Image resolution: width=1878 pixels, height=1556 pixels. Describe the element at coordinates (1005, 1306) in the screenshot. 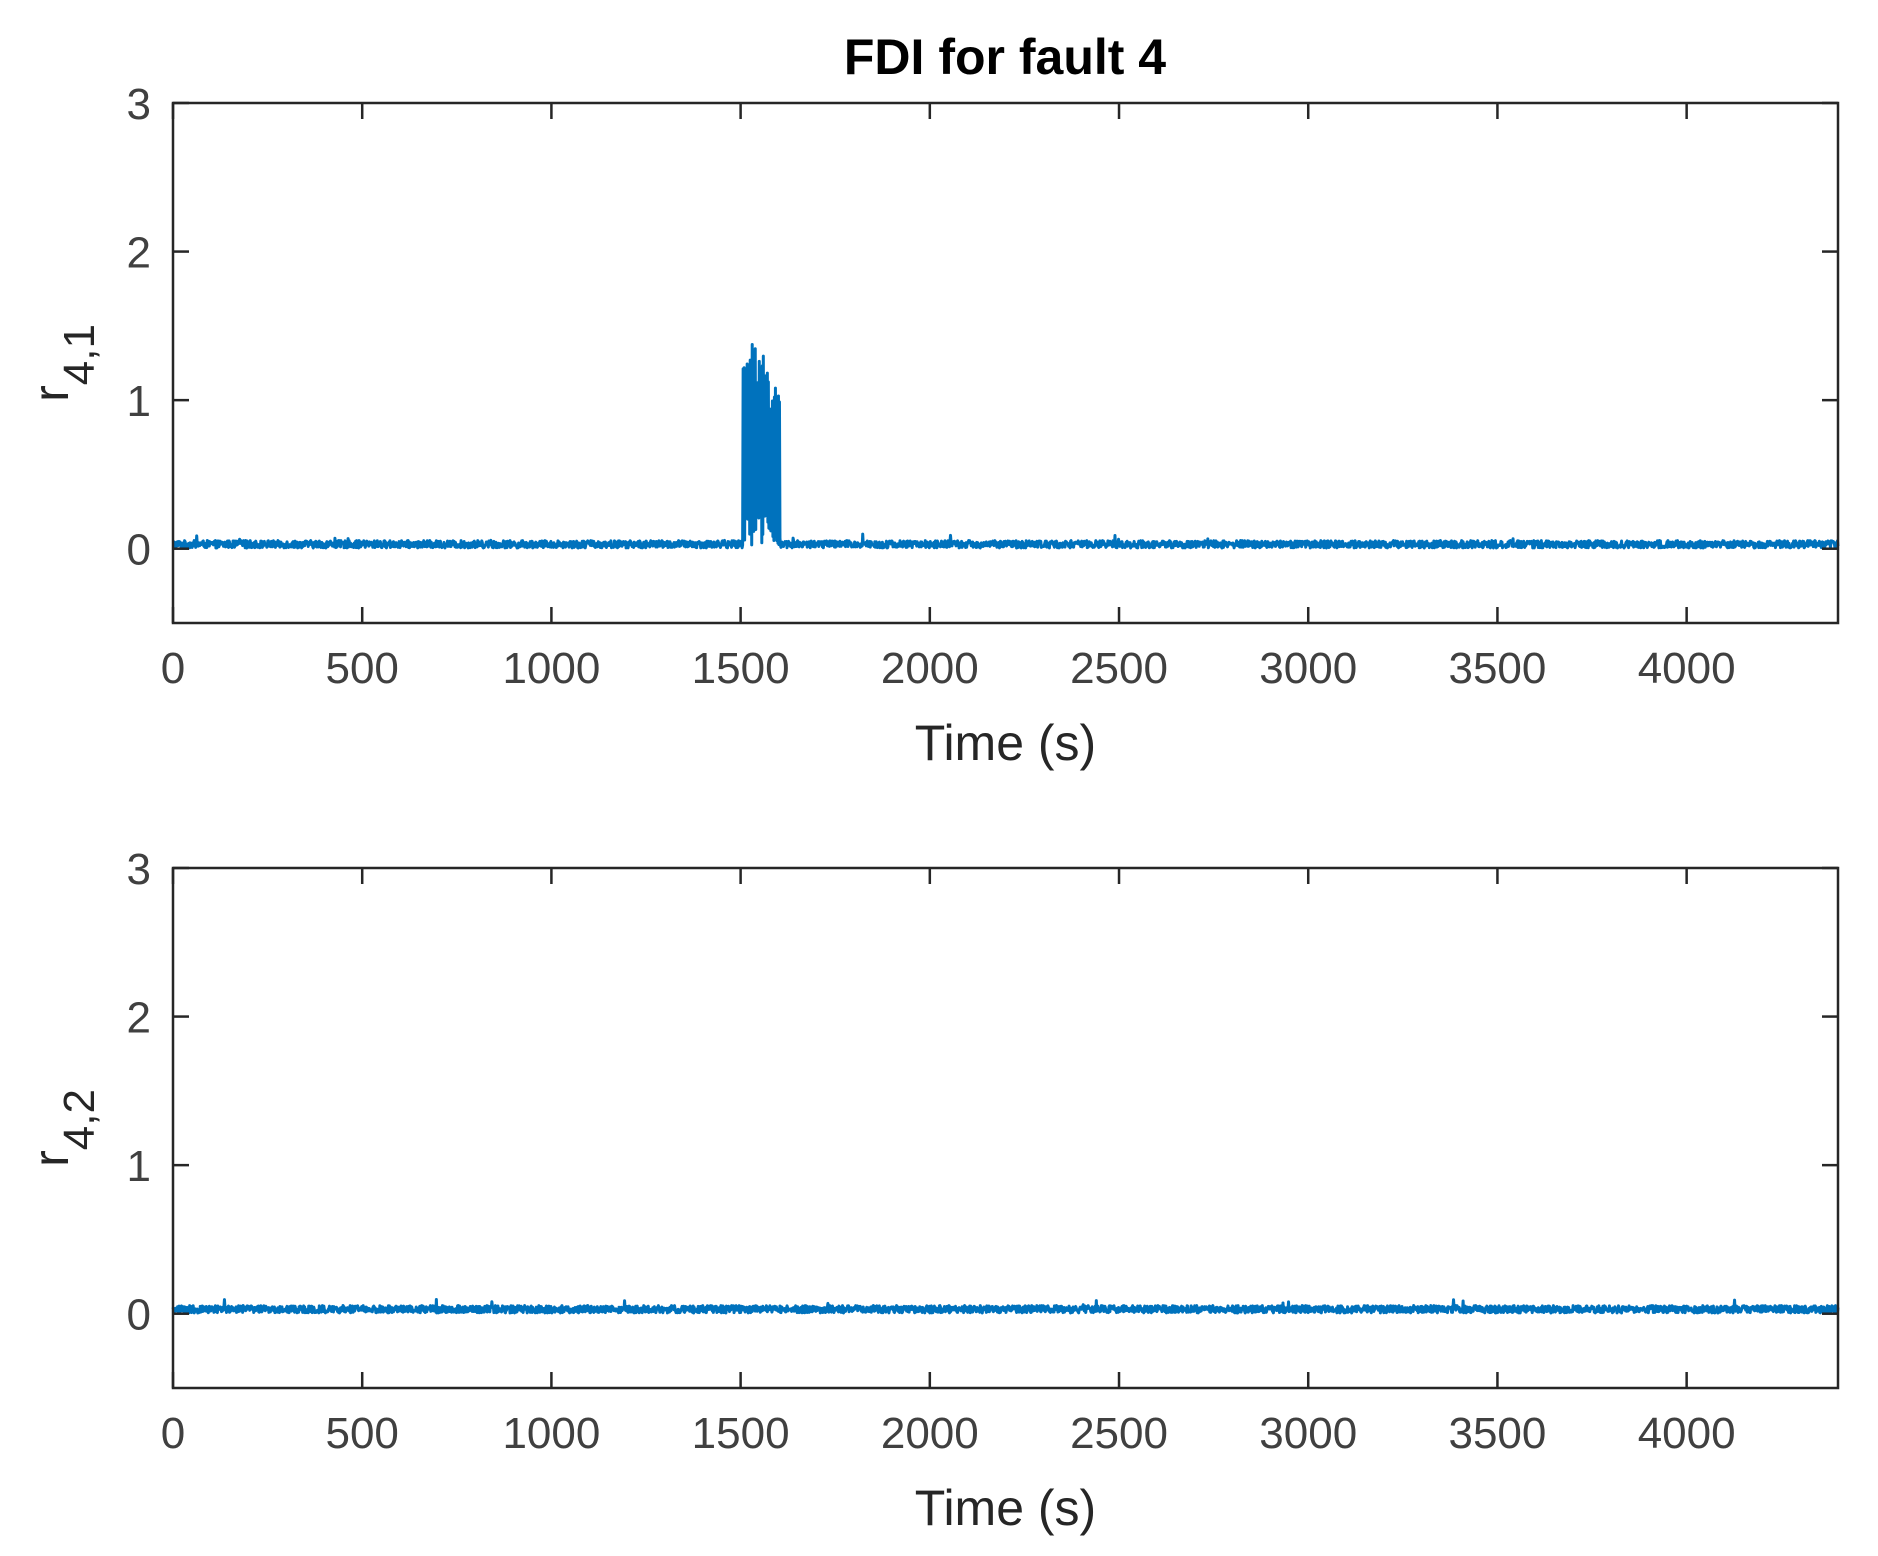

I see `series-line-r42` at that location.